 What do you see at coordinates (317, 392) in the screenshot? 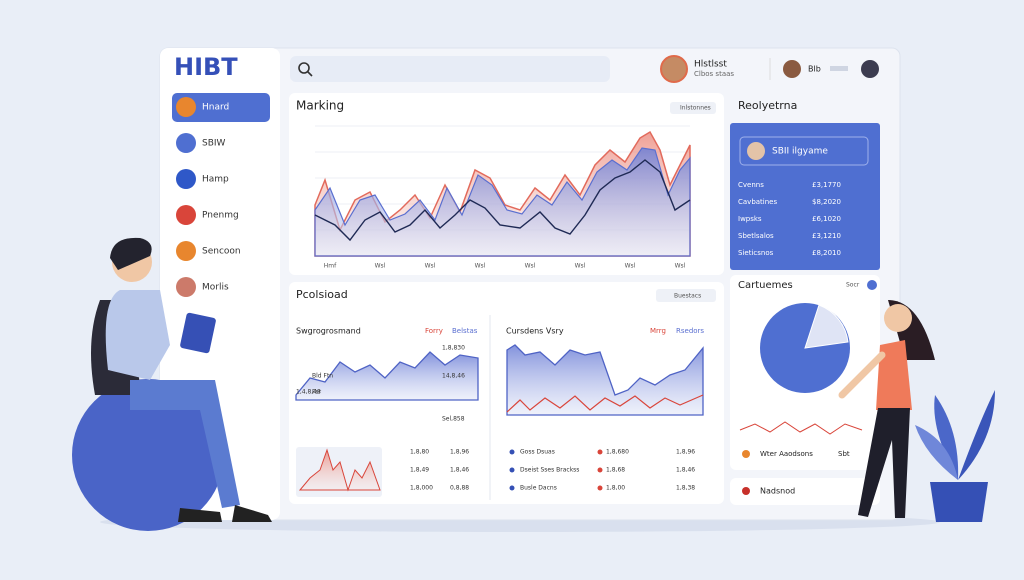
I see `row-text: Fsr` at bounding box center [317, 392].